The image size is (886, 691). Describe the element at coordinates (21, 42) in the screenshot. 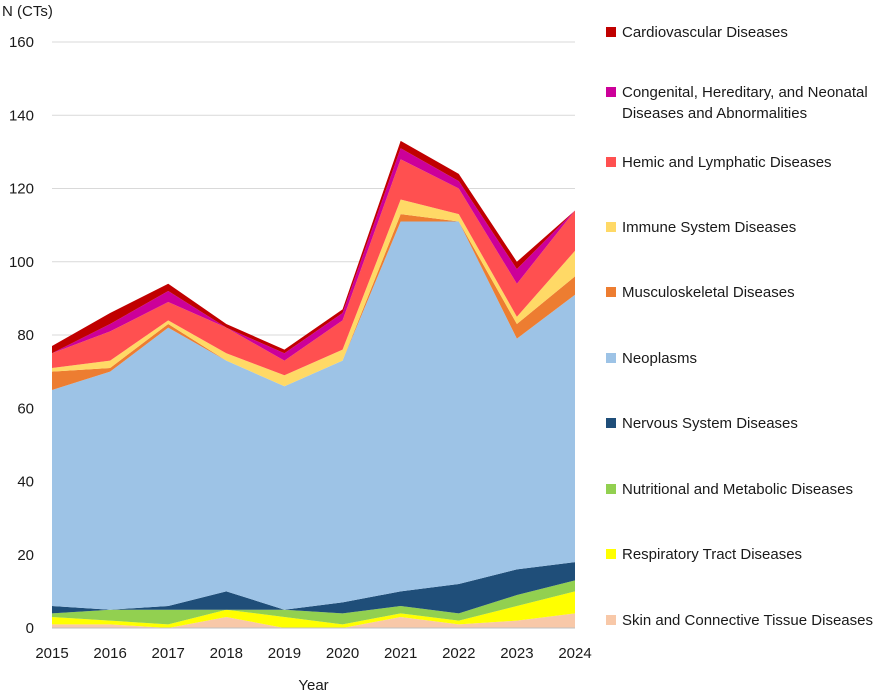

I see `y-tick-label: 160` at that location.